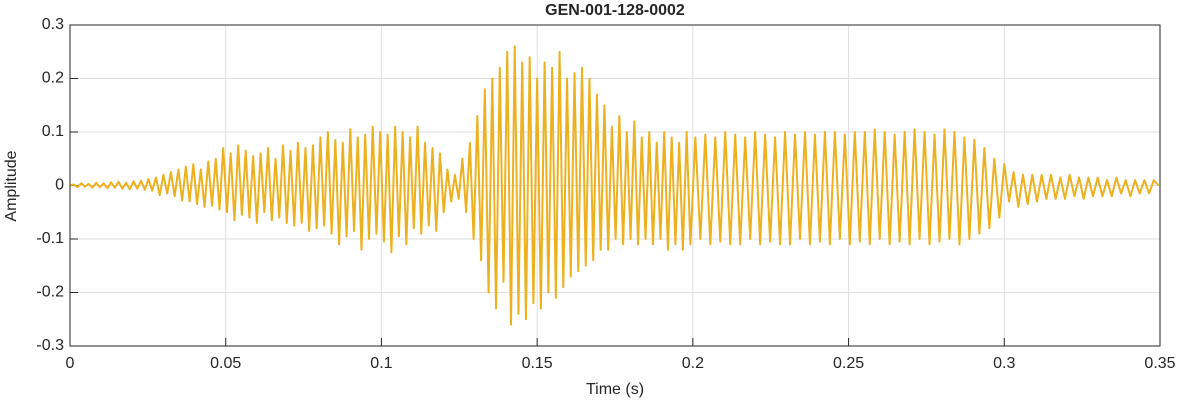 This screenshot has width=1182, height=404. What do you see at coordinates (537, 363) in the screenshot?
I see `x-tick-label: 0.15` at bounding box center [537, 363].